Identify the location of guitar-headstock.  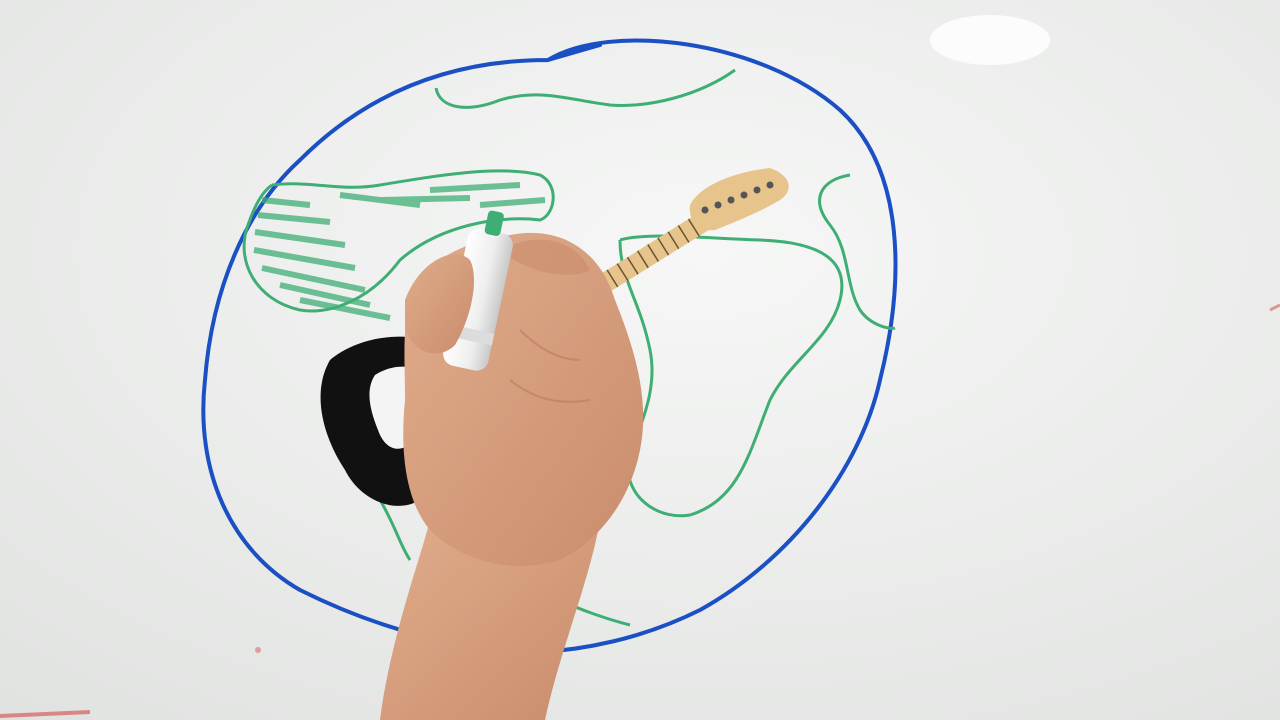
(739, 199).